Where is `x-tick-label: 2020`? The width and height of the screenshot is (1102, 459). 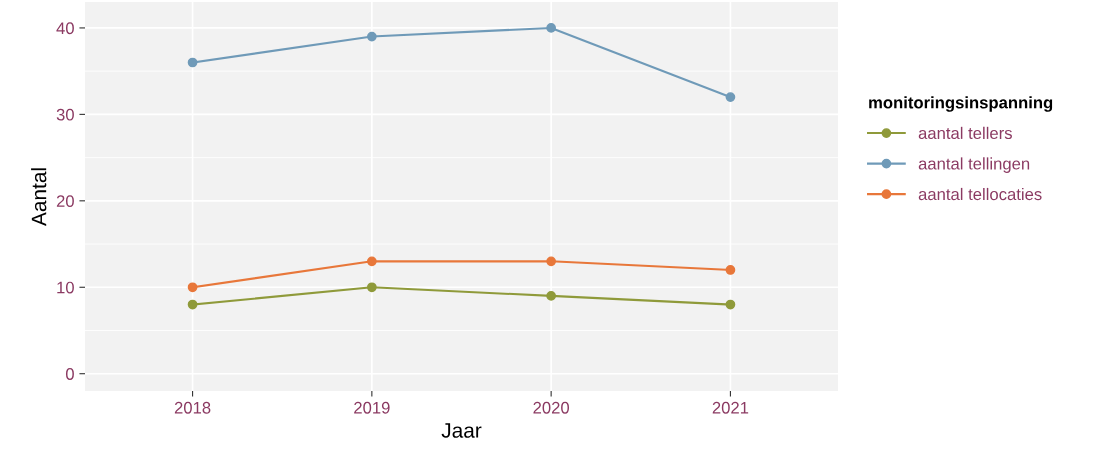 x-tick-label: 2020 is located at coordinates (551, 407).